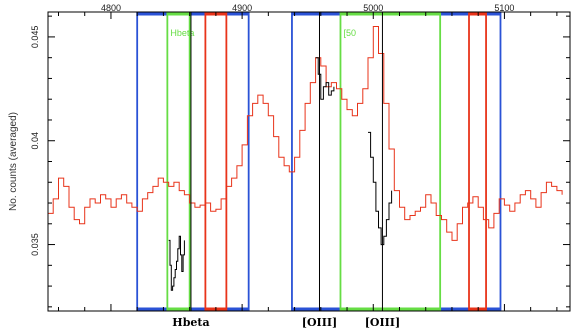 Image resolution: width=580 pixels, height=333 pixels. I want to click on x-tick-label: 4800, so click(111, 8).